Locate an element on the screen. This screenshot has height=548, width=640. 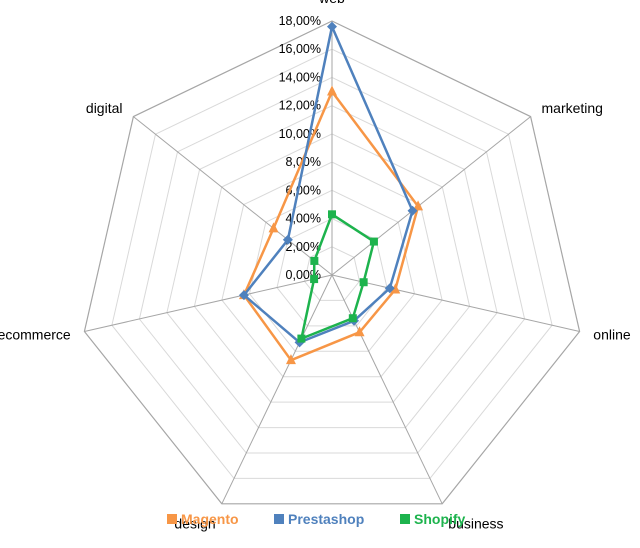
data-point-shopify-business is located at coordinates (352, 318).